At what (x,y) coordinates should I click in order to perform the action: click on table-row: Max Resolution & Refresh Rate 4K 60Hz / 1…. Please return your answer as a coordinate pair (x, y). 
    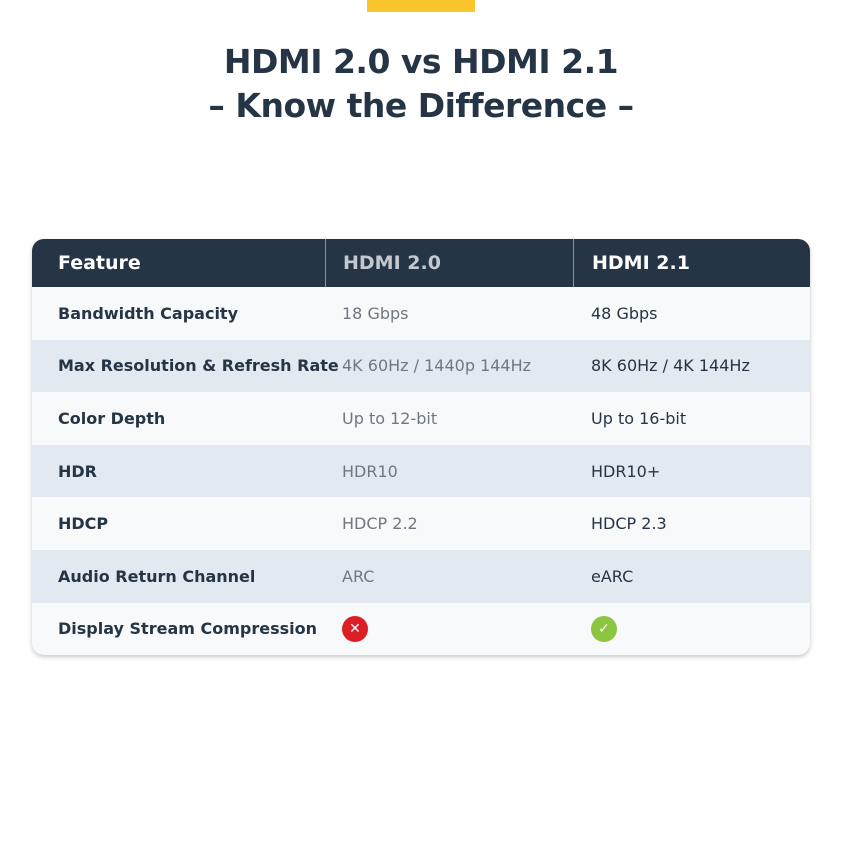
    Looking at the image, I should click on (421, 366).